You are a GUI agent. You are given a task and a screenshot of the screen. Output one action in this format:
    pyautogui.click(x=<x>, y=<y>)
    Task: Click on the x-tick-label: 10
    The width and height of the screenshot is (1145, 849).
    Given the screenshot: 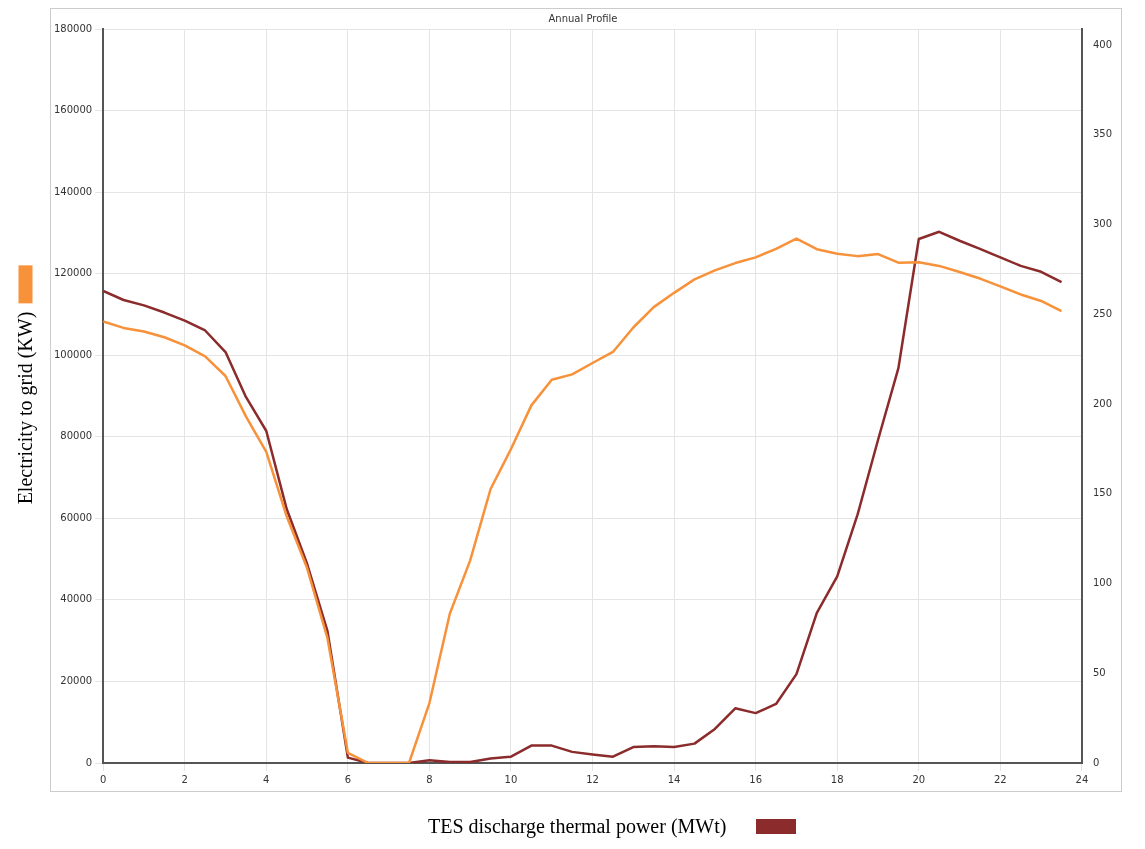 What is the action you would take?
    pyautogui.click(x=511, y=779)
    